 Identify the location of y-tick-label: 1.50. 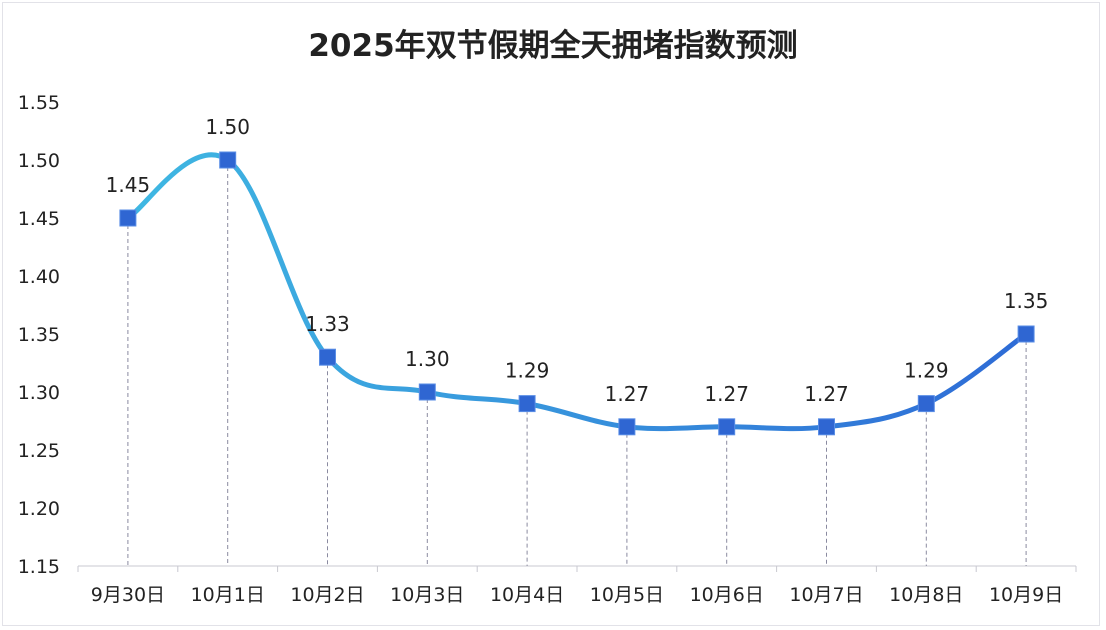
(39, 161).